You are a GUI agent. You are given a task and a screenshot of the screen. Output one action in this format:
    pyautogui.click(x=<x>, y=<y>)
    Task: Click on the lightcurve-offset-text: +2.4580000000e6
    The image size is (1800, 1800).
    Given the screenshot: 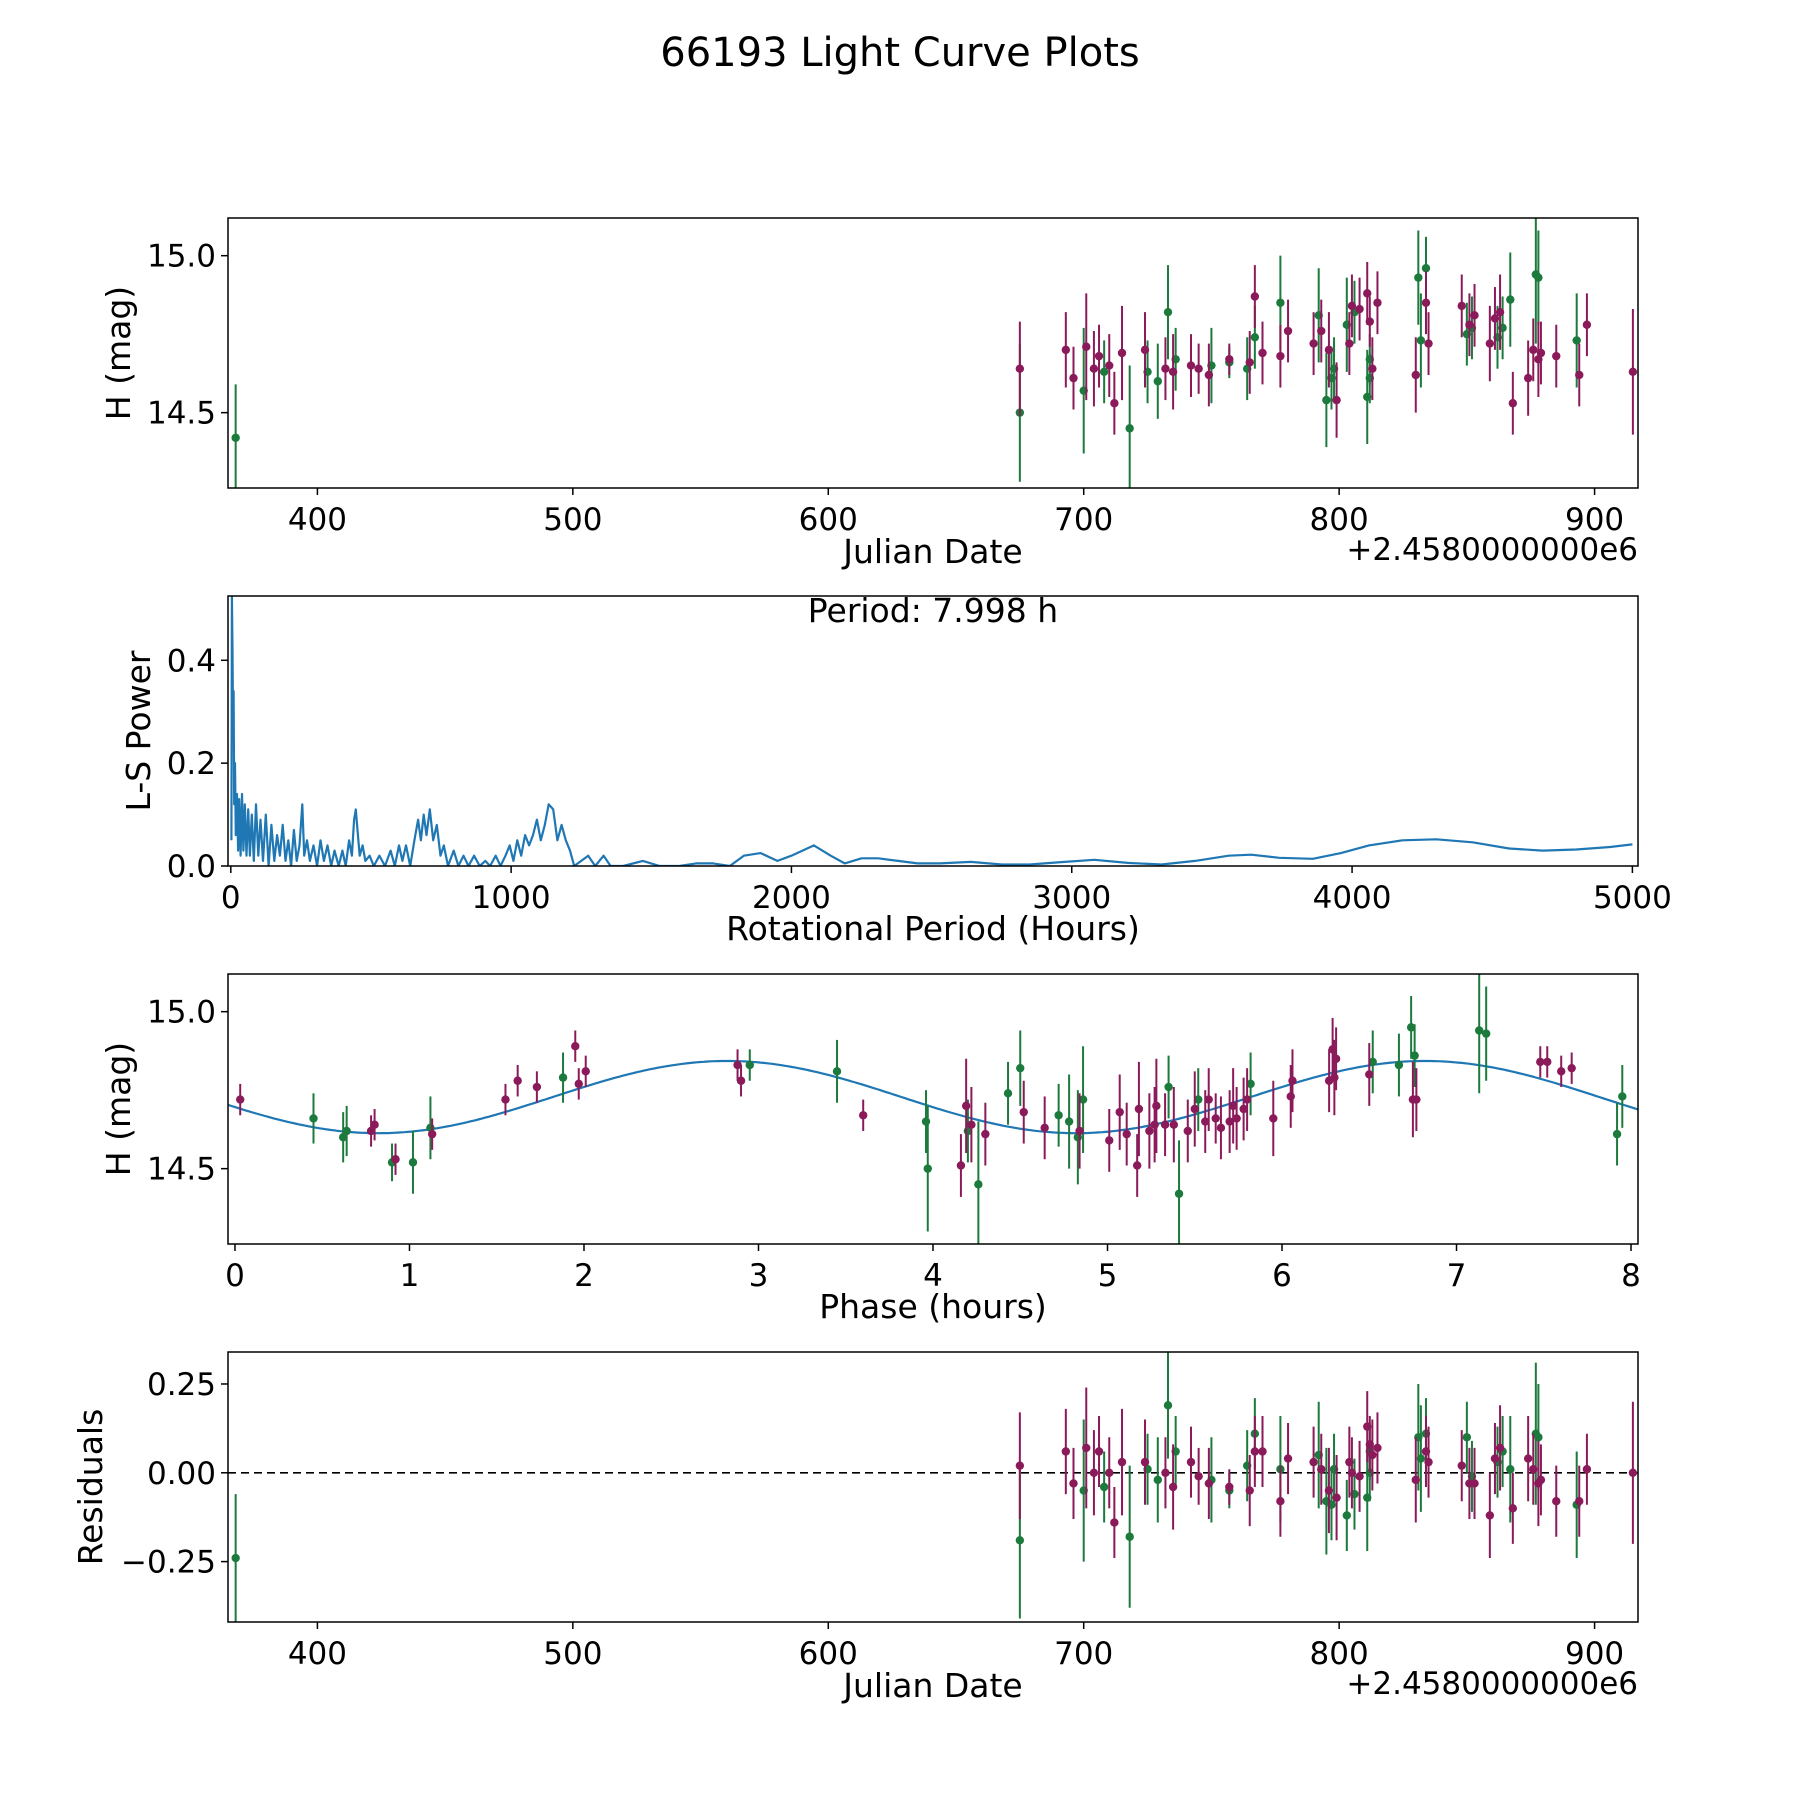 What is the action you would take?
    pyautogui.click(x=1492, y=550)
    